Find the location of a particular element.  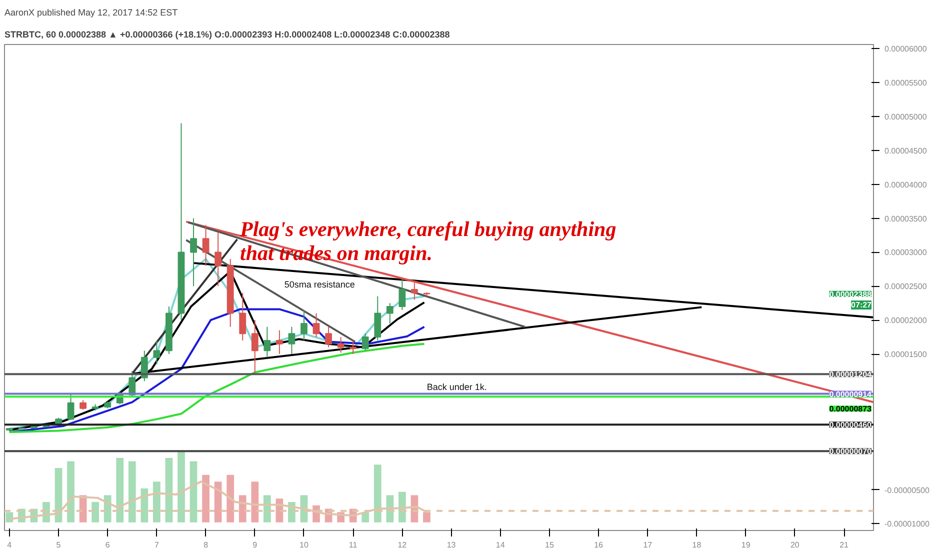

y-tick-label: -0.00000500 is located at coordinates (907, 490).